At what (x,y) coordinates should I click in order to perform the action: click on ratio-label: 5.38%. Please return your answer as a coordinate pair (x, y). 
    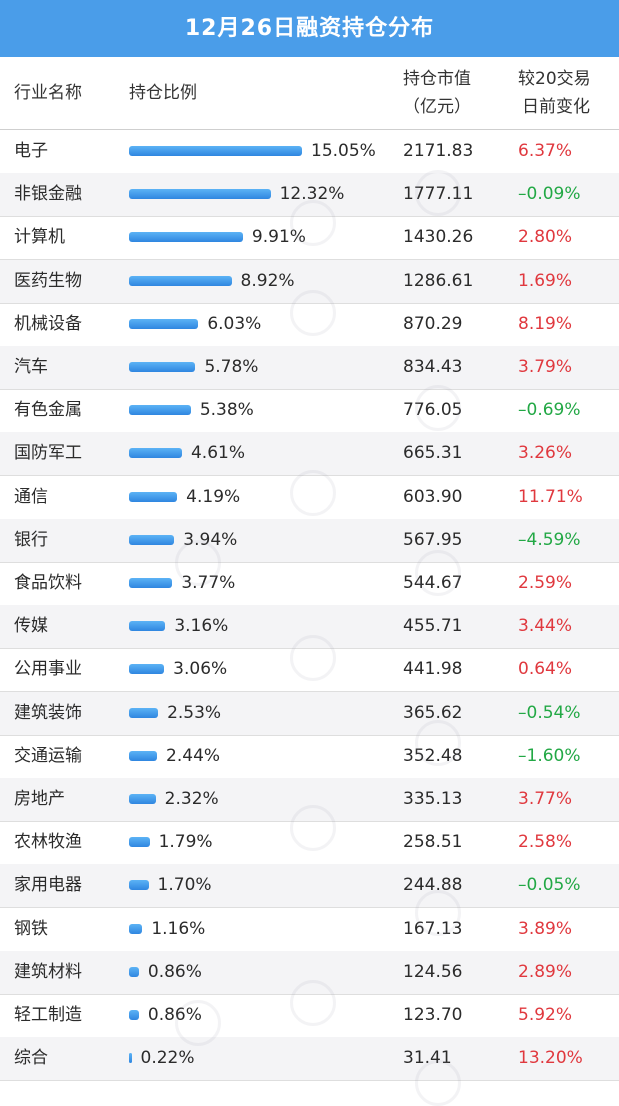
    Looking at the image, I should click on (226, 410).